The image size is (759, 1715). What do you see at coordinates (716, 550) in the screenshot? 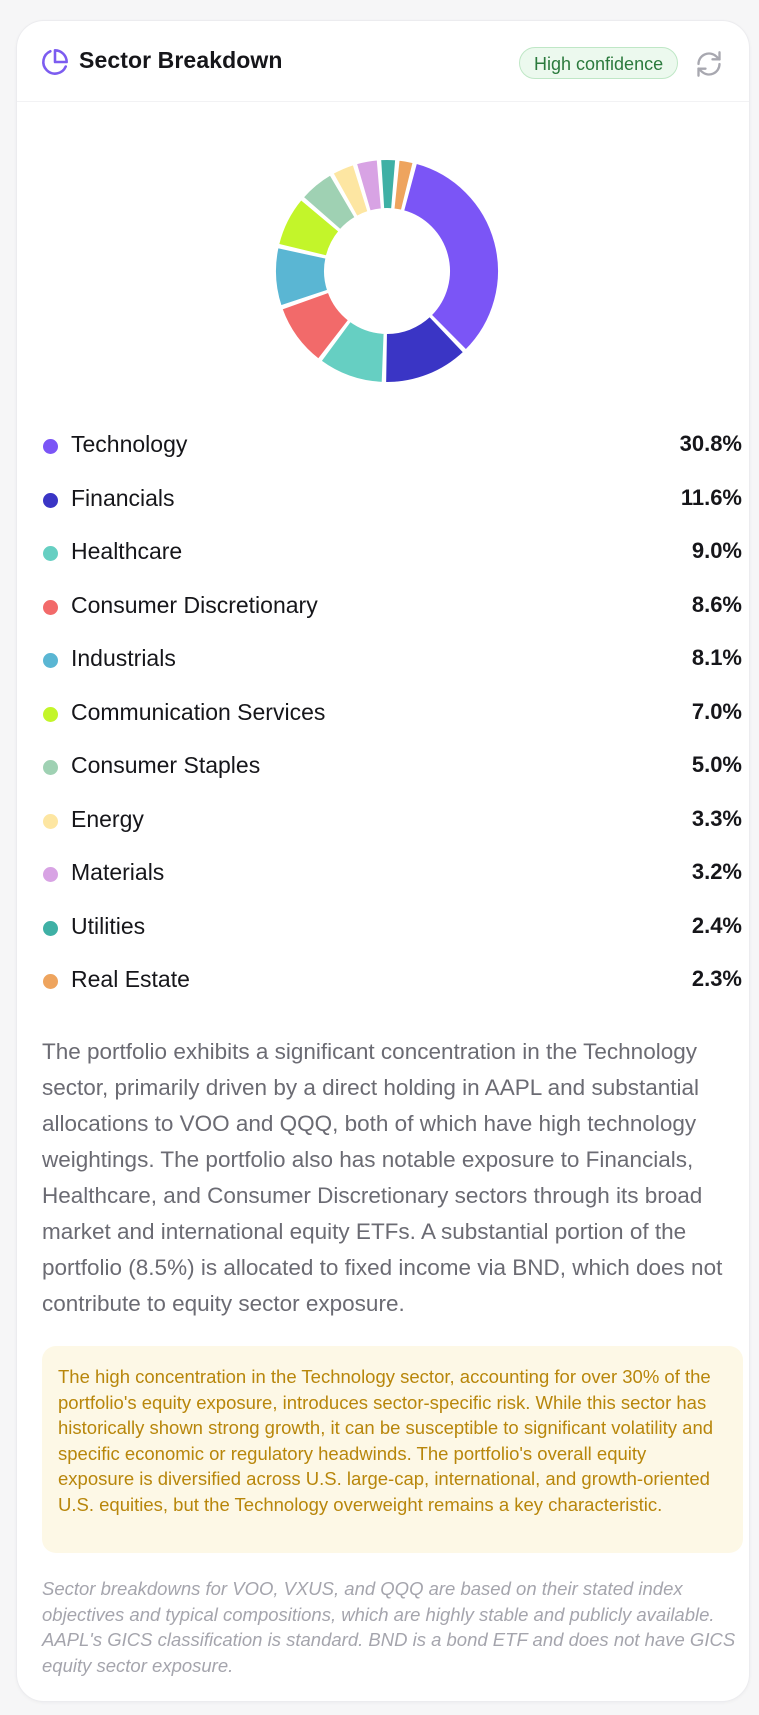
I see `legend-value: 9.0%` at bounding box center [716, 550].